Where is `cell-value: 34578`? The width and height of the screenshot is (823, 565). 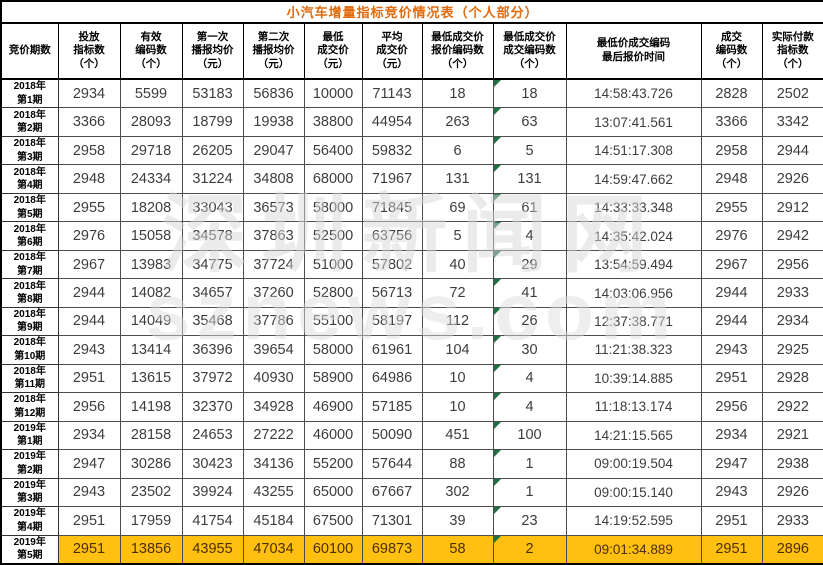
cell-value: 34578 is located at coordinates (212, 236).